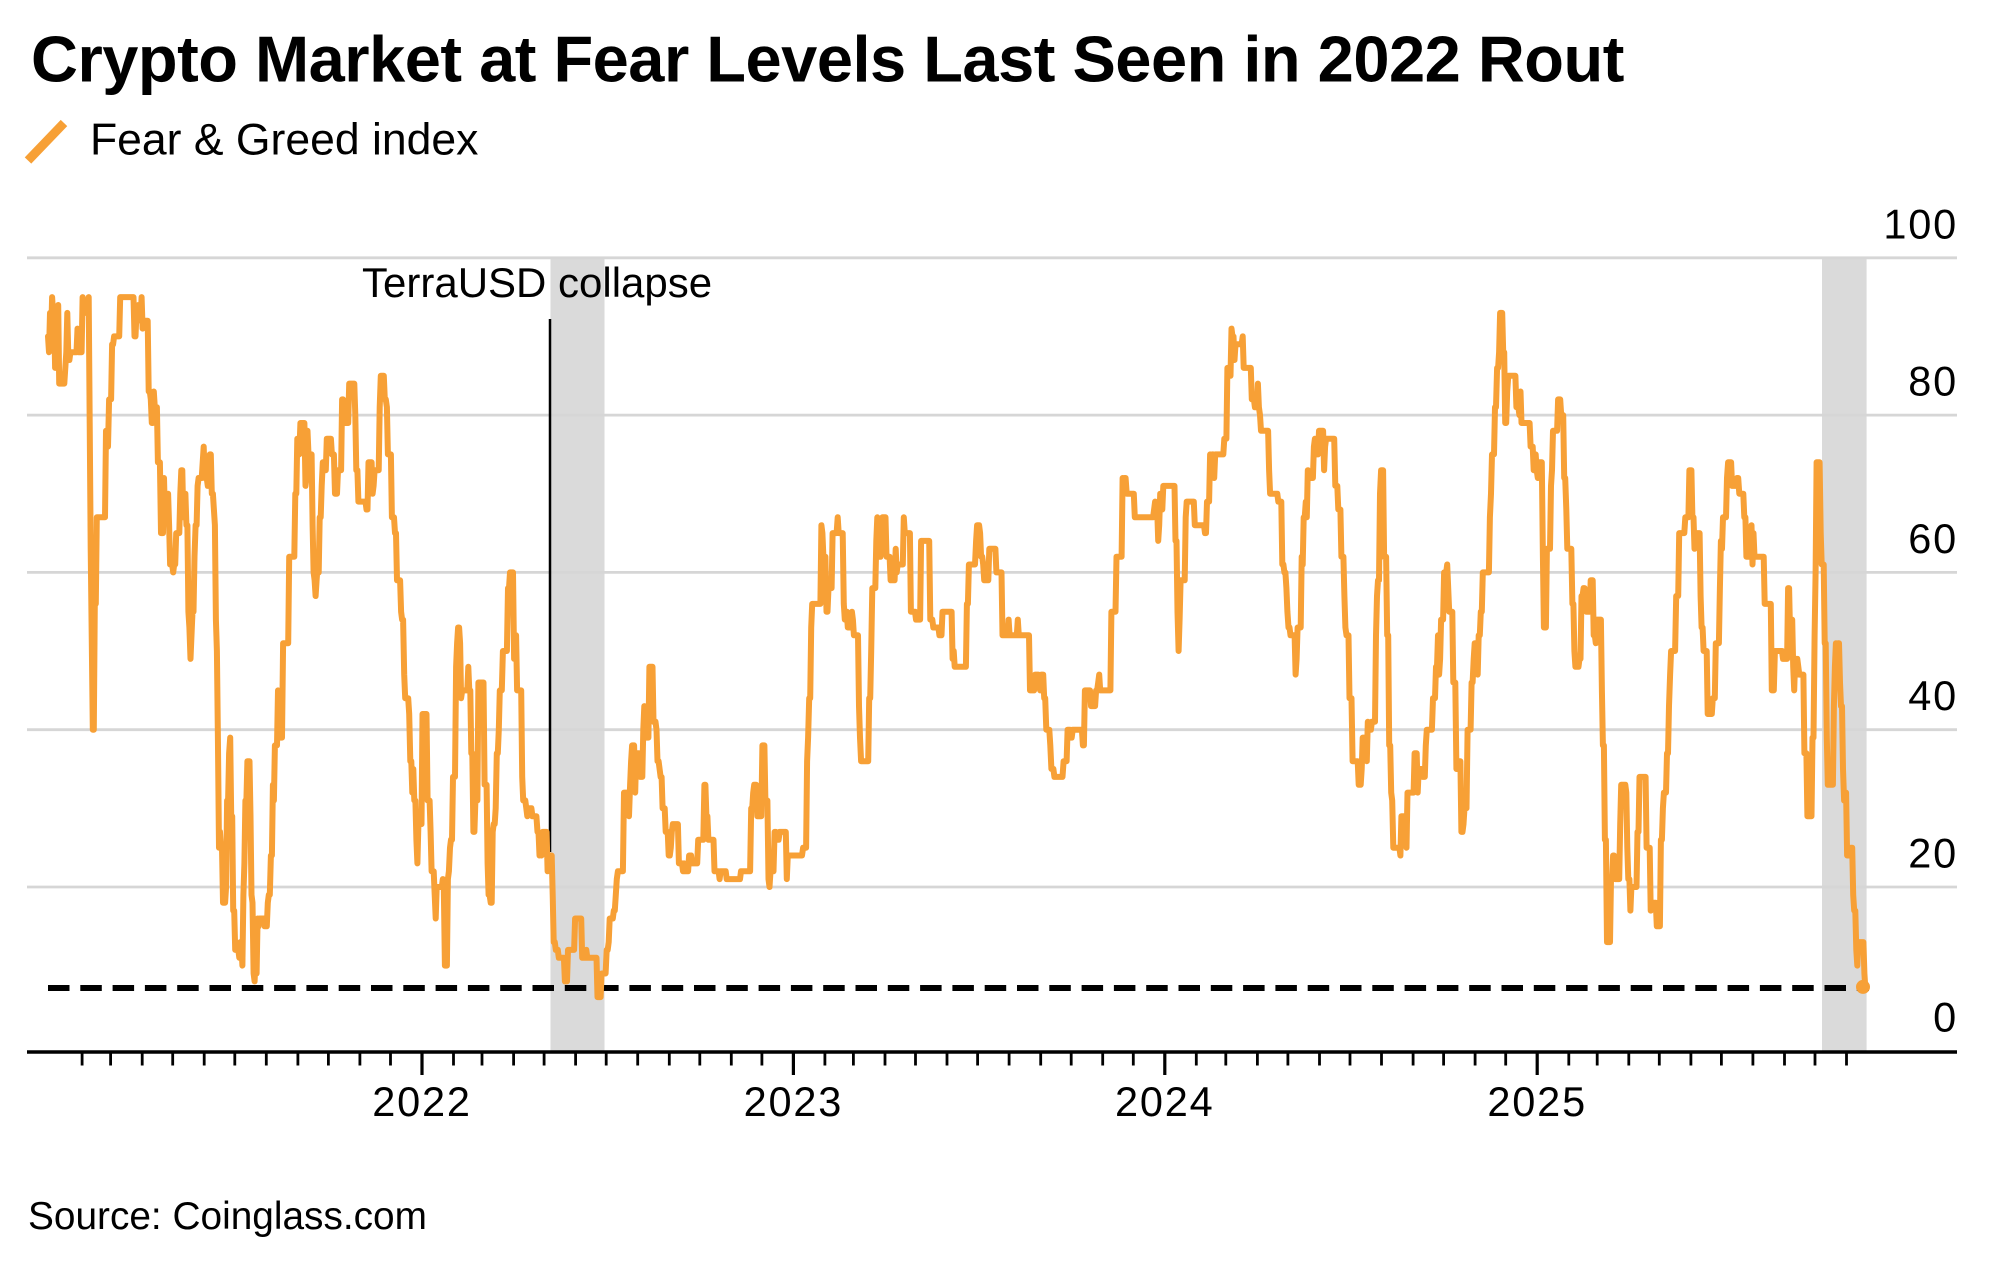 The width and height of the screenshot is (2000, 1272). I want to click on svg-text: 2023, so click(794, 1101).